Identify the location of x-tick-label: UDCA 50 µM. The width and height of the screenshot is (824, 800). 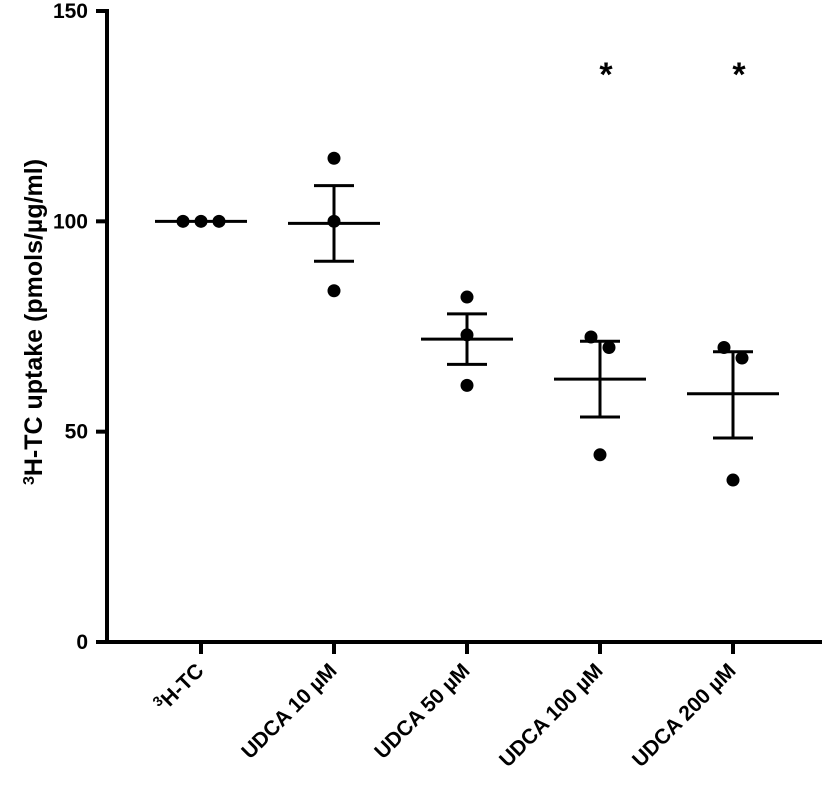
(422, 711).